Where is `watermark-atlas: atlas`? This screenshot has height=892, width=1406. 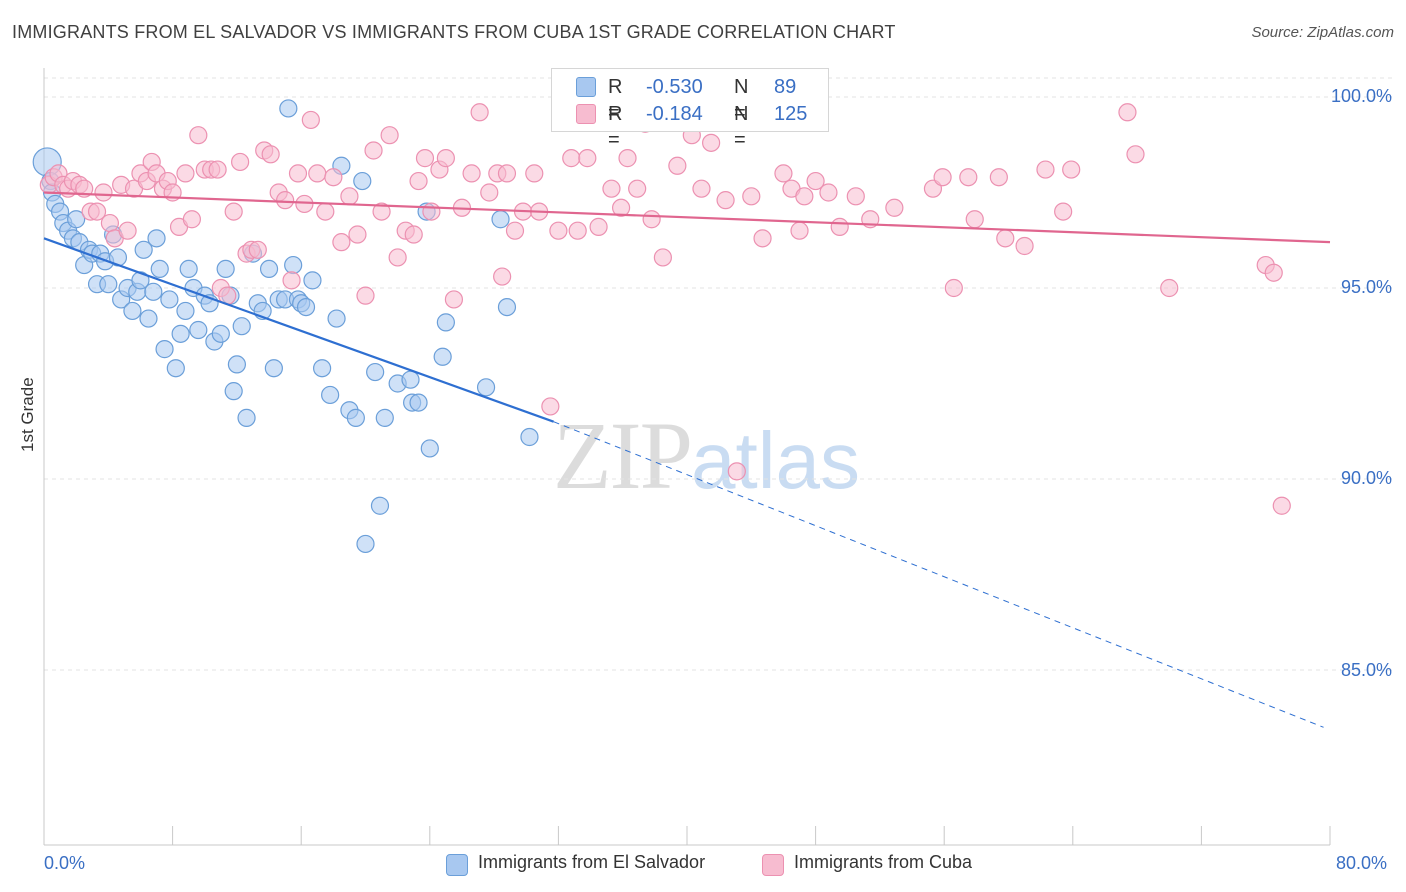 watermark-atlas: atlas is located at coordinates (775, 460).